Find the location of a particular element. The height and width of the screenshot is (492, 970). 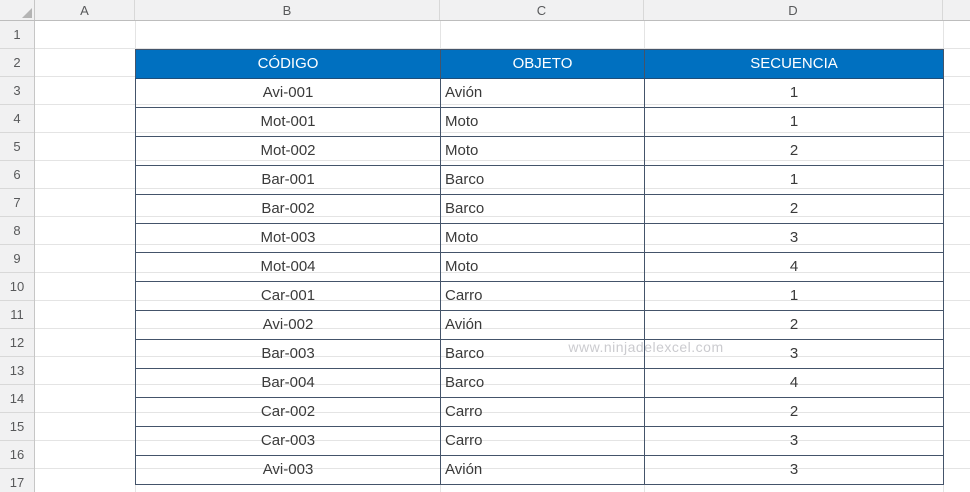

row-header-12: 12 is located at coordinates (17, 343).